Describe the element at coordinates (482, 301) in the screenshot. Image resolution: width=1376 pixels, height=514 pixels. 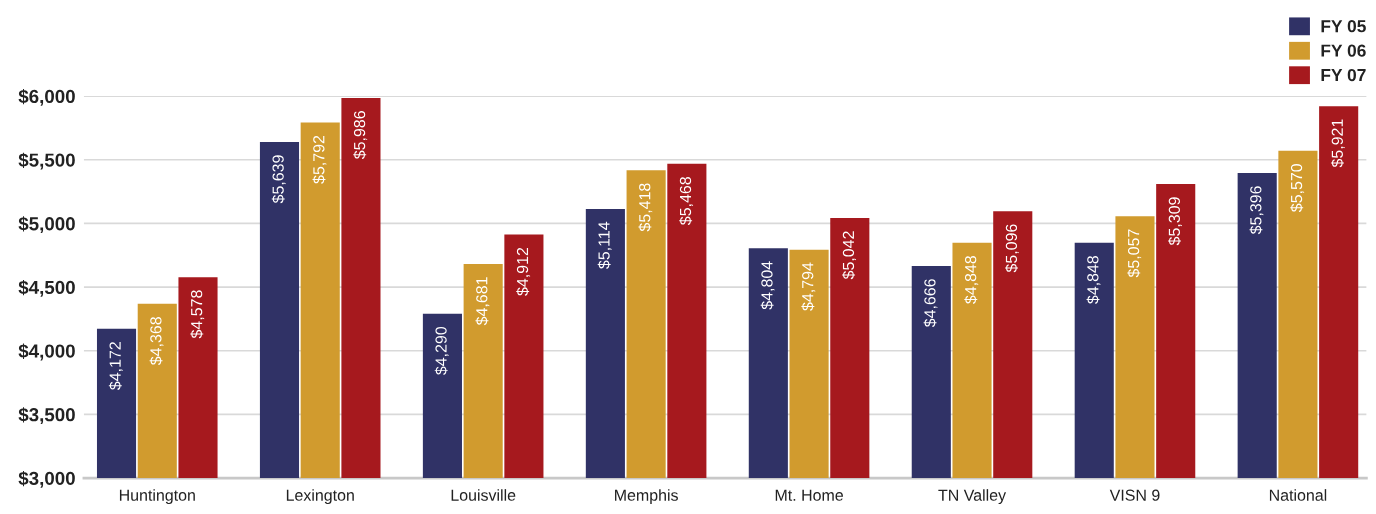
I see `data-label: $4,681` at that location.